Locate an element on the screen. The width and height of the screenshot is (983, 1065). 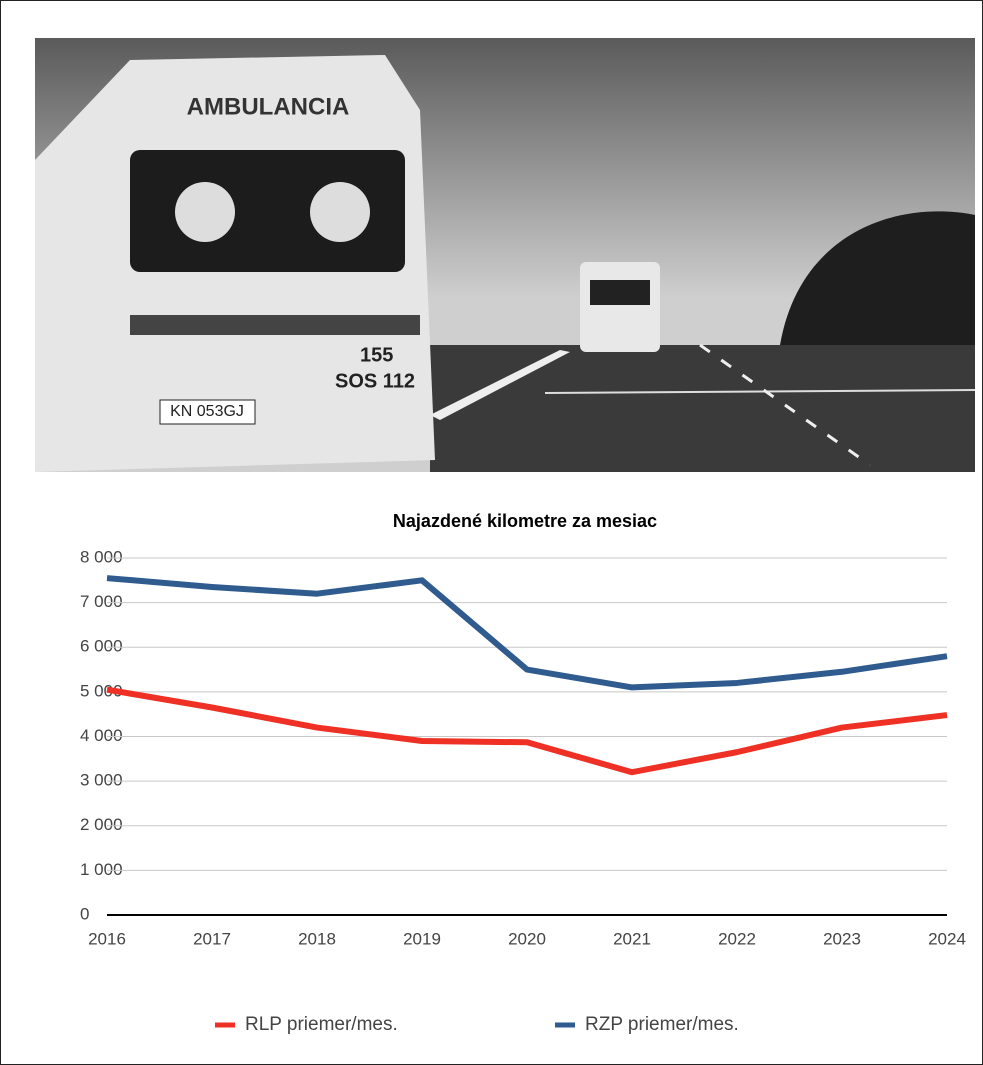
legend-label: RLP priemer/mes. is located at coordinates (321, 1024).